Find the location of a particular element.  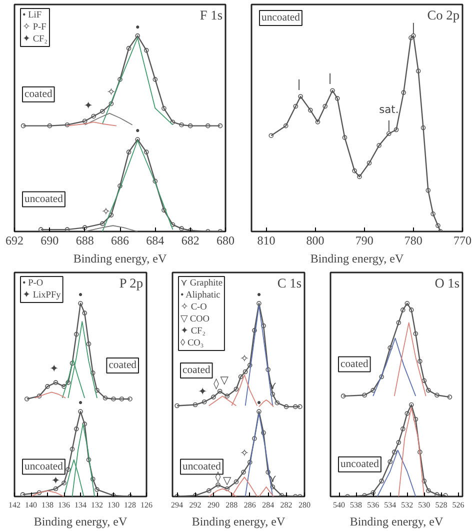

x-tick-label: 790 is located at coordinates (364, 241).